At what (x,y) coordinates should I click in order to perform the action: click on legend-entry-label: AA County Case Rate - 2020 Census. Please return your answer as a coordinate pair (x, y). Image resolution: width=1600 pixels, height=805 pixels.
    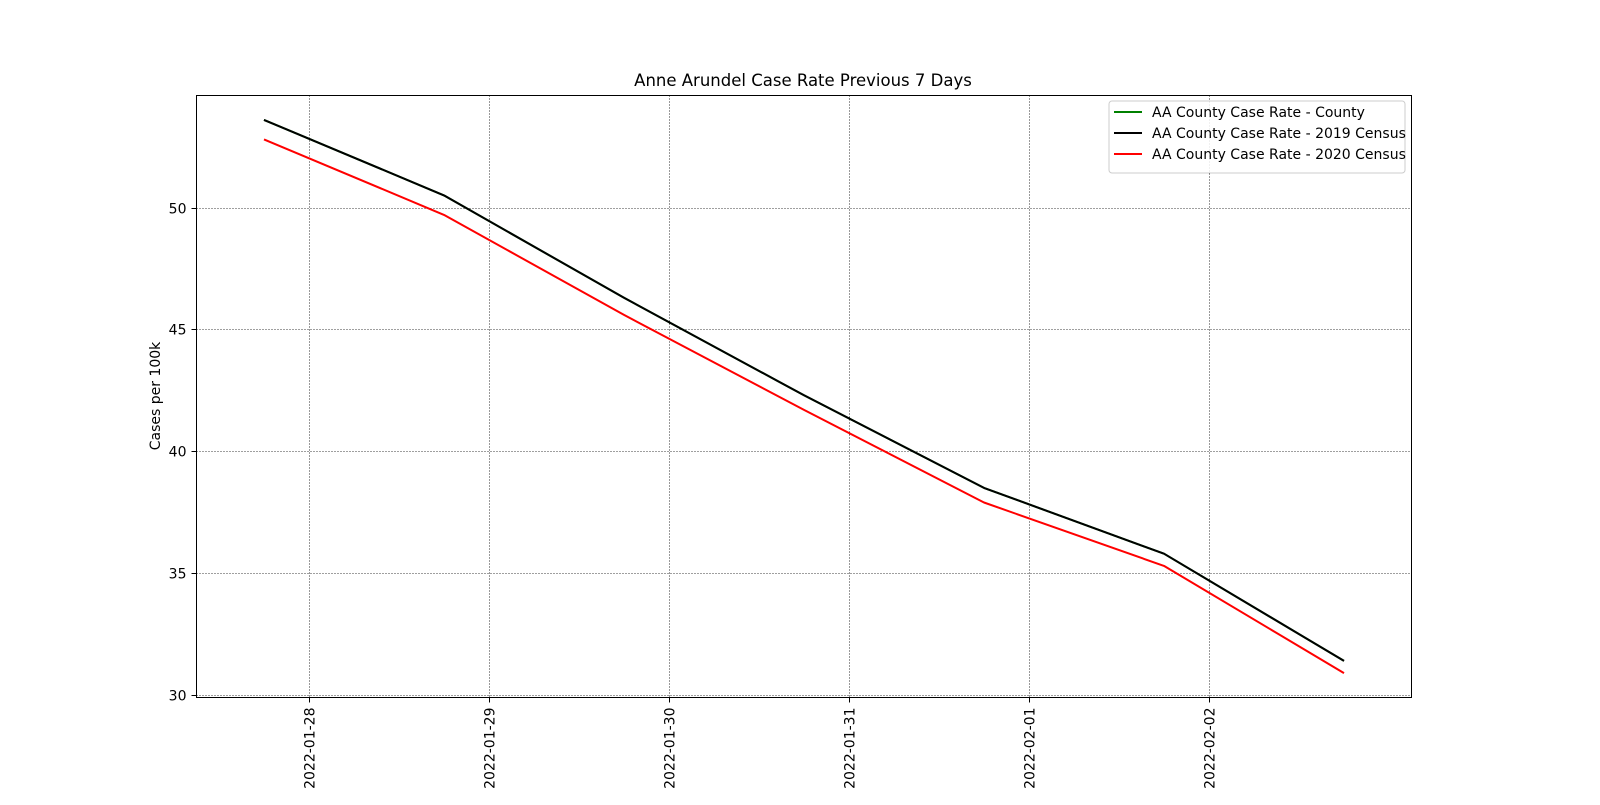
    Looking at the image, I should click on (1279, 155).